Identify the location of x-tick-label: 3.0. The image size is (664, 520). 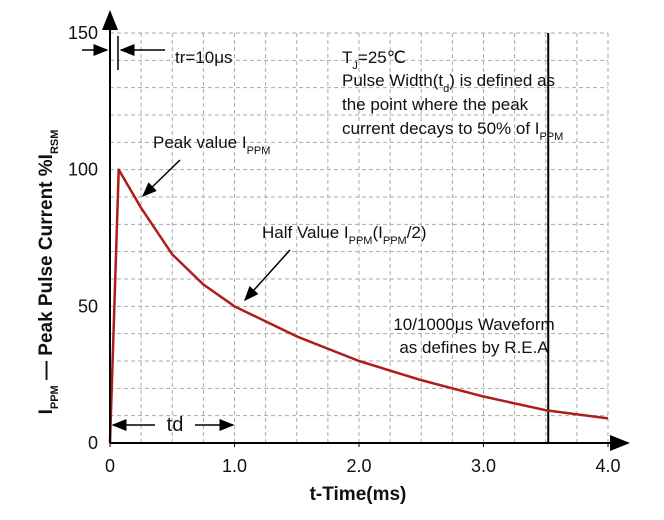
(483, 466).